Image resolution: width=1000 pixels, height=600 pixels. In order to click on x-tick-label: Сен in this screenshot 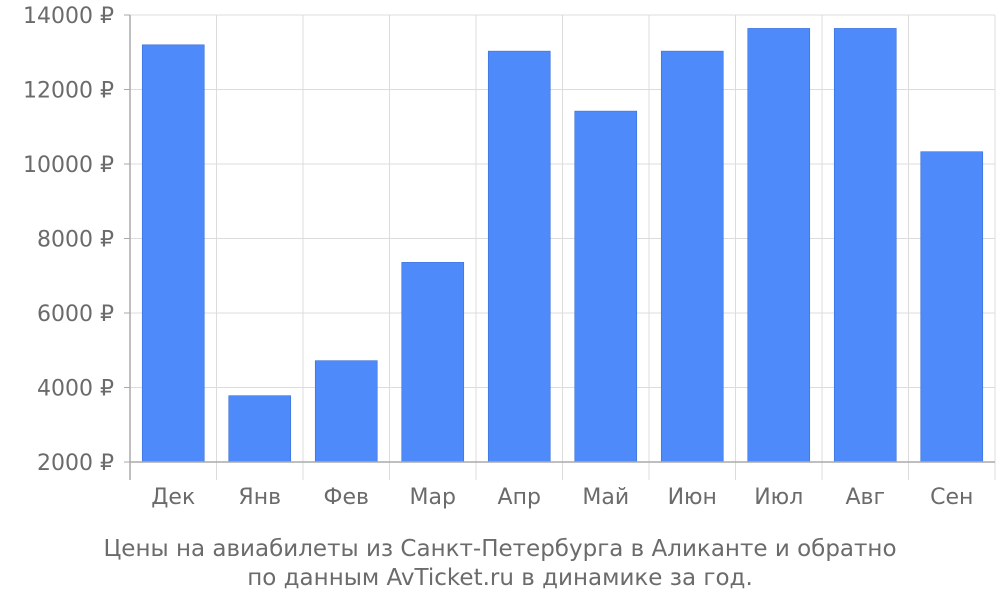, I will do `click(951, 497)`.